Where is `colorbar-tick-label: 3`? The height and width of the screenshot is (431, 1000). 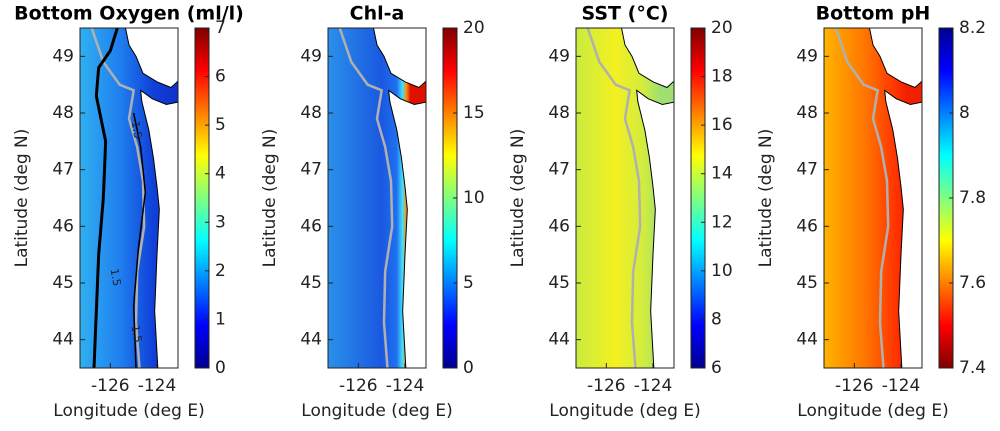
colorbar-tick-label: 3 is located at coordinates (220, 222).